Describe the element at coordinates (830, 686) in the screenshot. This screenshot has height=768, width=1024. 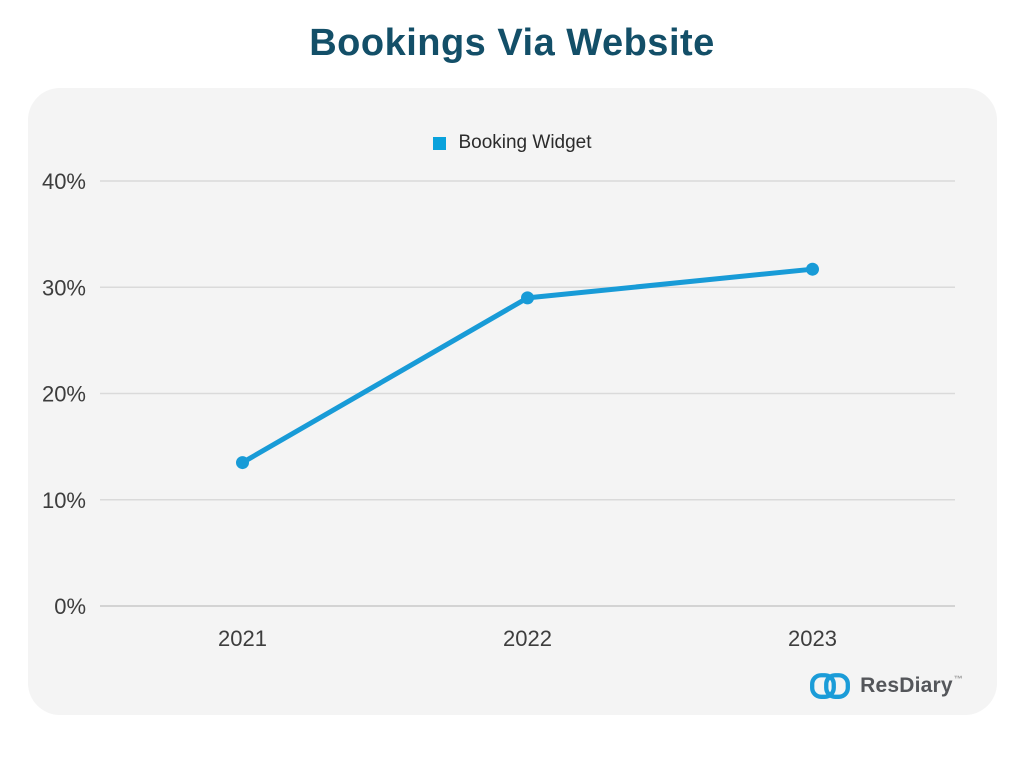
I see `resdiary-infinity-icon` at that location.